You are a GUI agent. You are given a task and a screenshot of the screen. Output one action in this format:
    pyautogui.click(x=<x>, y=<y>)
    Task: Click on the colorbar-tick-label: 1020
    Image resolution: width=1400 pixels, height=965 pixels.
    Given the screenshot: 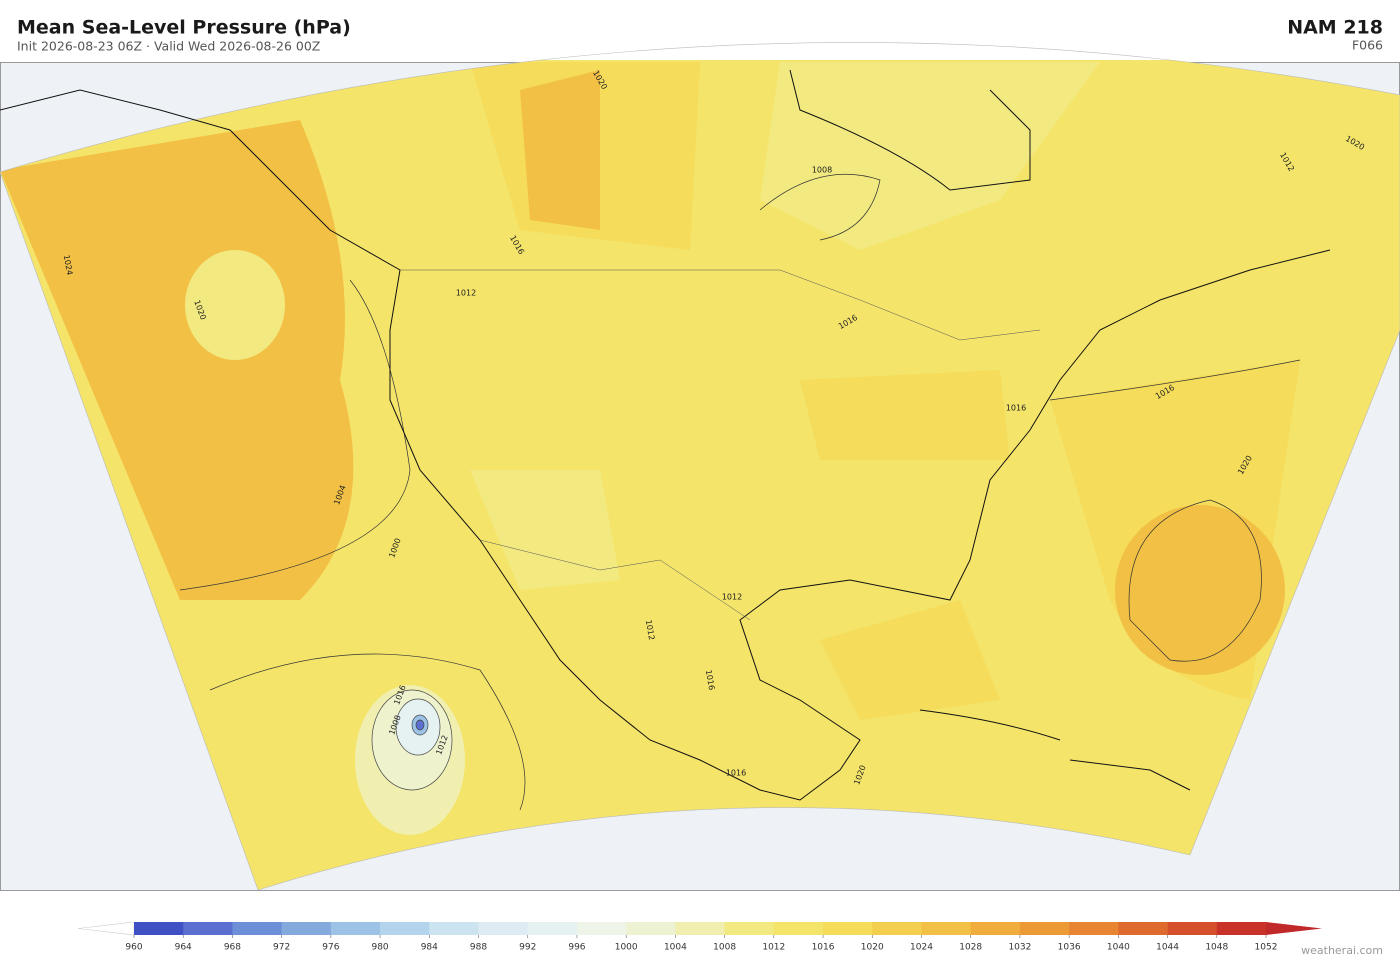 What is the action you would take?
    pyautogui.click(x=872, y=948)
    